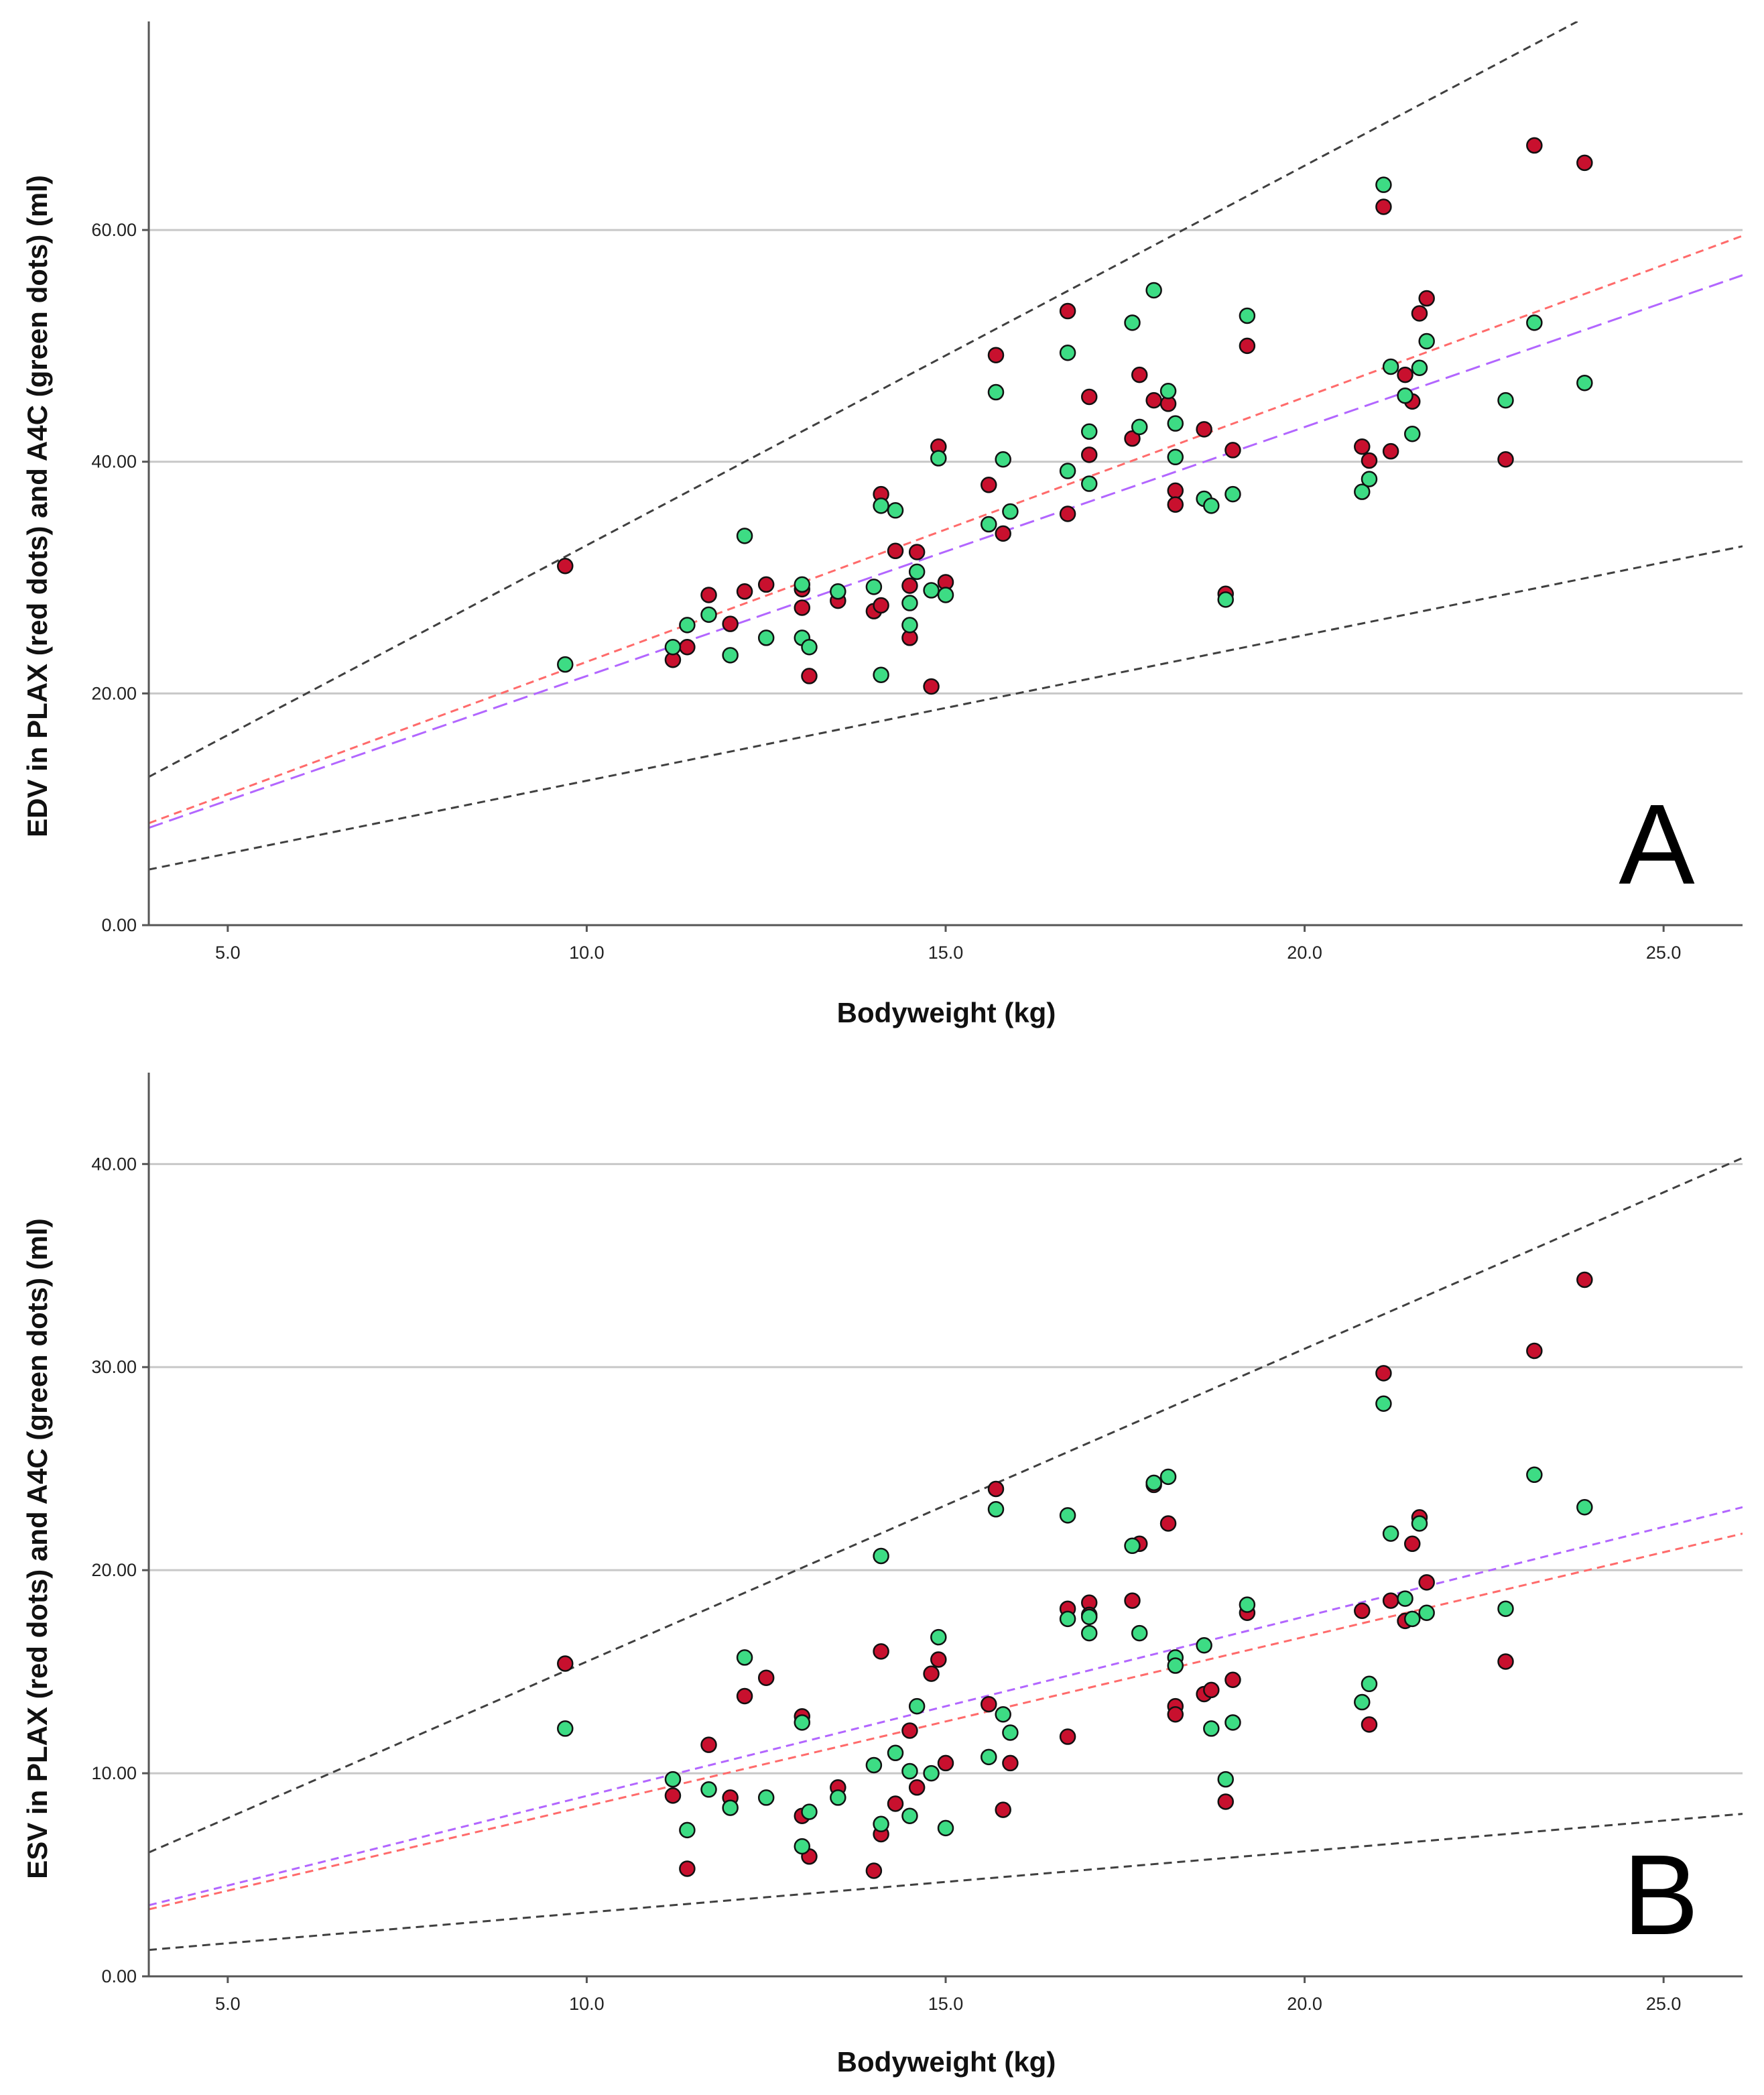 Image resolution: width=1764 pixels, height=2095 pixels. Describe the element at coordinates (114, 1367) in the screenshot. I see `y-tick-label: 30.00` at that location.